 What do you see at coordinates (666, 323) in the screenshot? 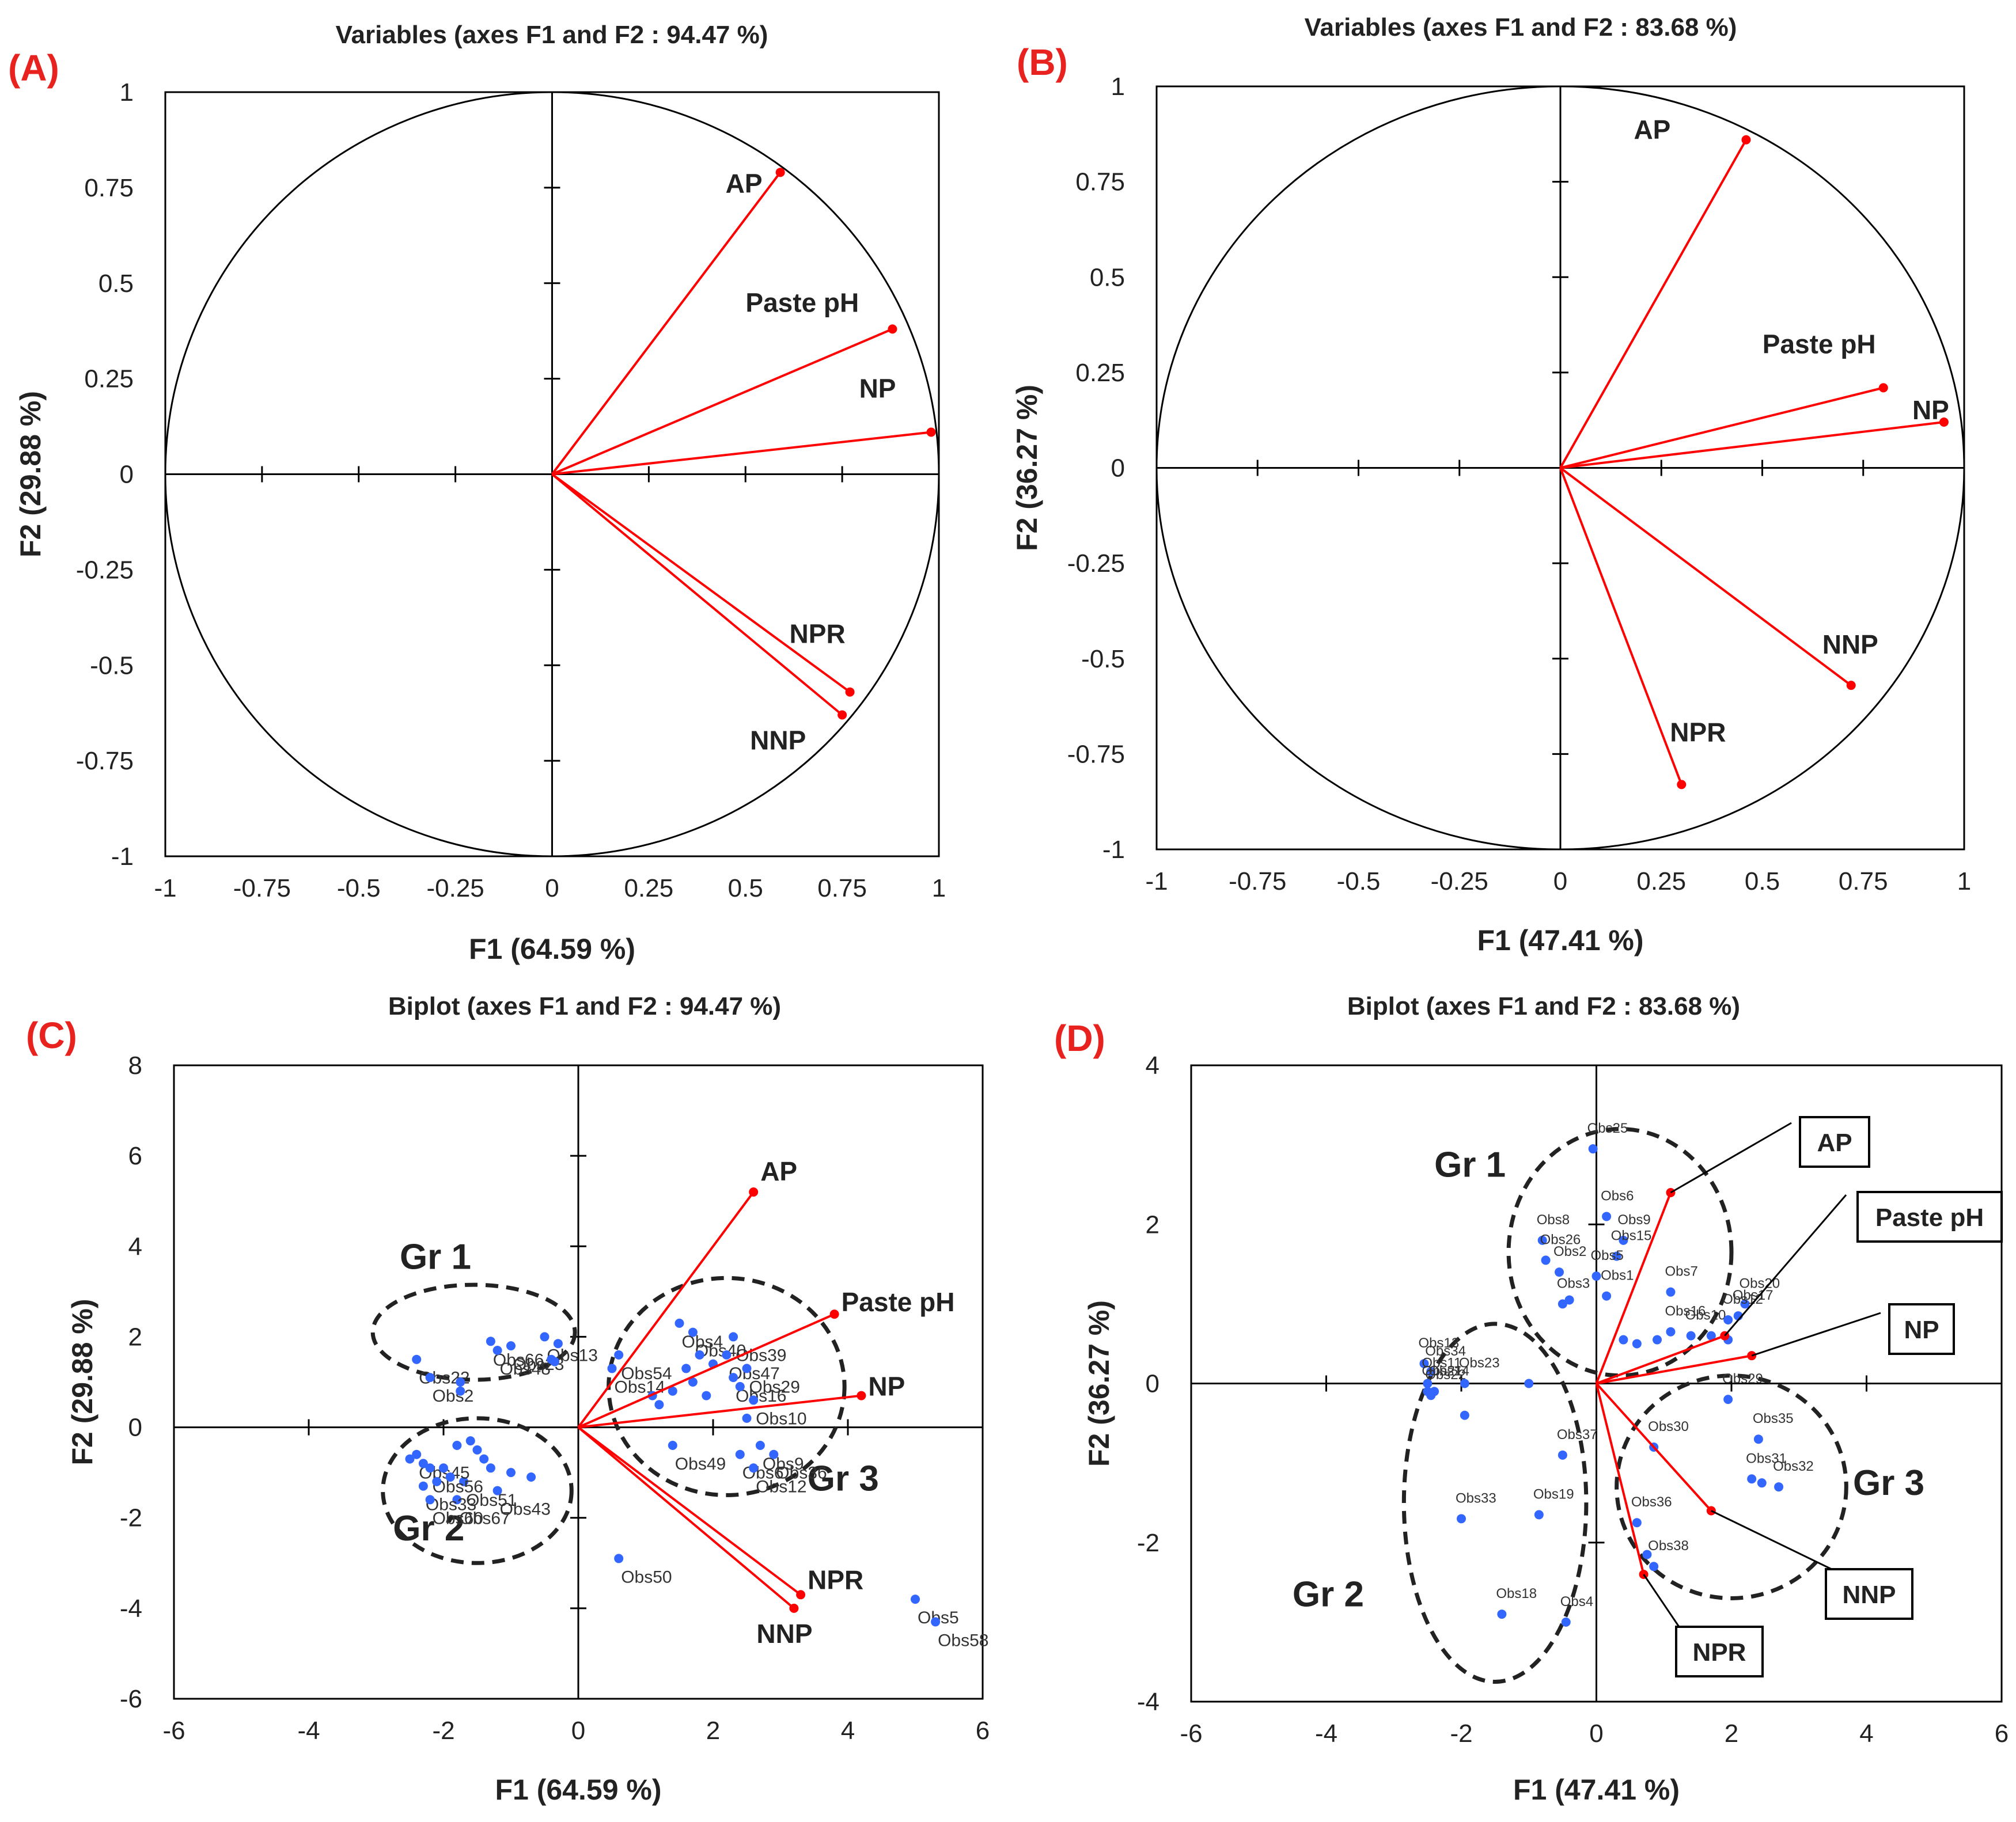
I see `vector-ap` at bounding box center [666, 323].